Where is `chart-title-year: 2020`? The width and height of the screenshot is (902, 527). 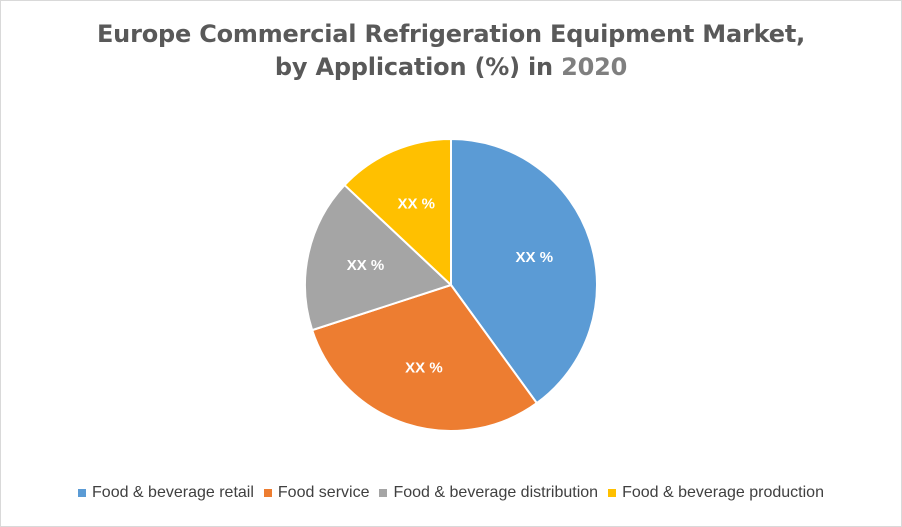
chart-title-year: 2020 is located at coordinates (594, 67).